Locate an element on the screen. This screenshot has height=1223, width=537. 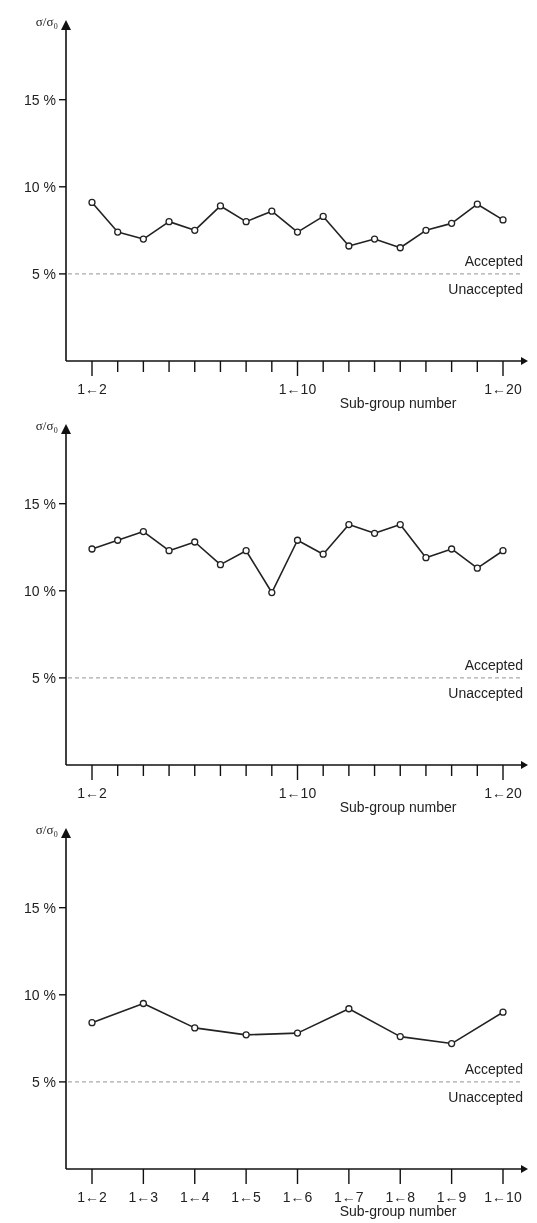
x-tick-label: 1←6 is located at coordinates (297, 1197).